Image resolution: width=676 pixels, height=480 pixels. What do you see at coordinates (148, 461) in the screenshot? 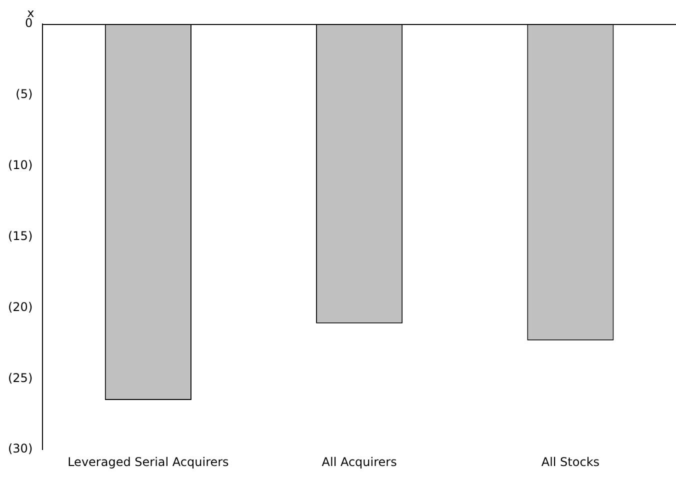
I see `x-tick-label: Leveraged Serial Acquirers` at bounding box center [148, 461].